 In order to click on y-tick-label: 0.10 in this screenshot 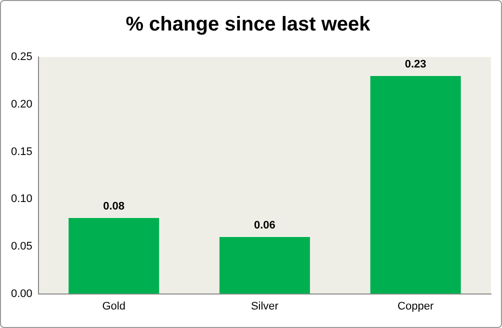, I will do `click(21, 199)`.